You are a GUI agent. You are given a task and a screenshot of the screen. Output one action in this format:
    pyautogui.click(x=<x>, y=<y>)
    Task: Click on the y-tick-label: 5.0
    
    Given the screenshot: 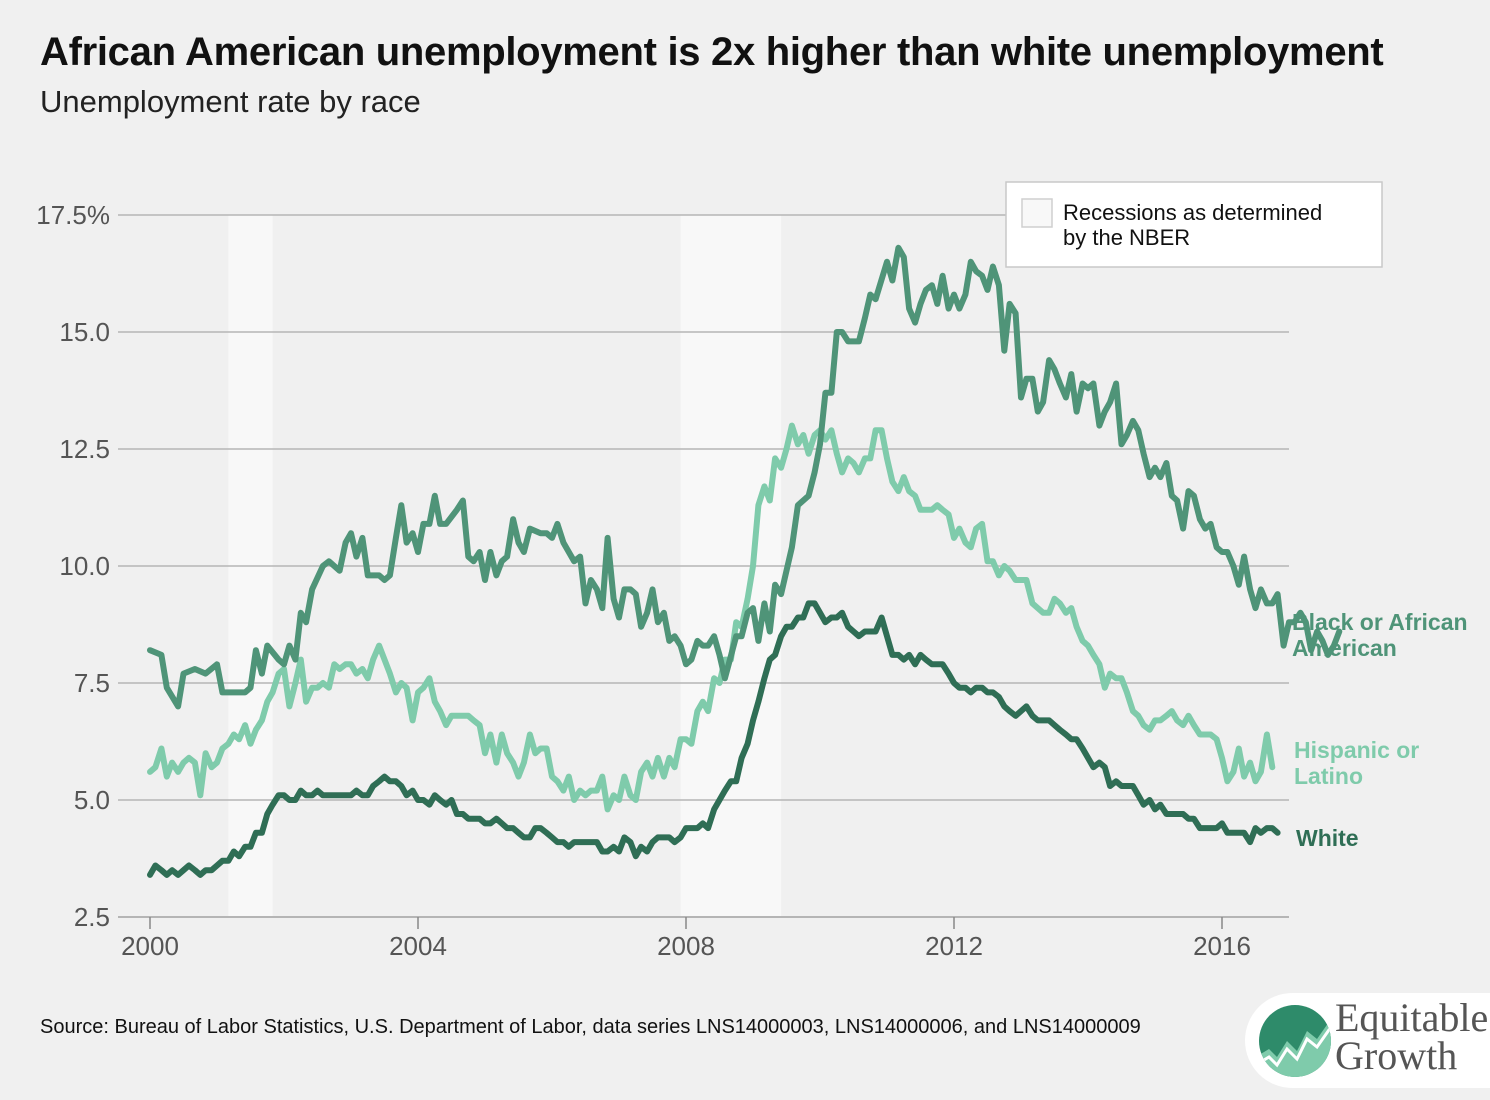 What is the action you would take?
    pyautogui.click(x=92, y=800)
    